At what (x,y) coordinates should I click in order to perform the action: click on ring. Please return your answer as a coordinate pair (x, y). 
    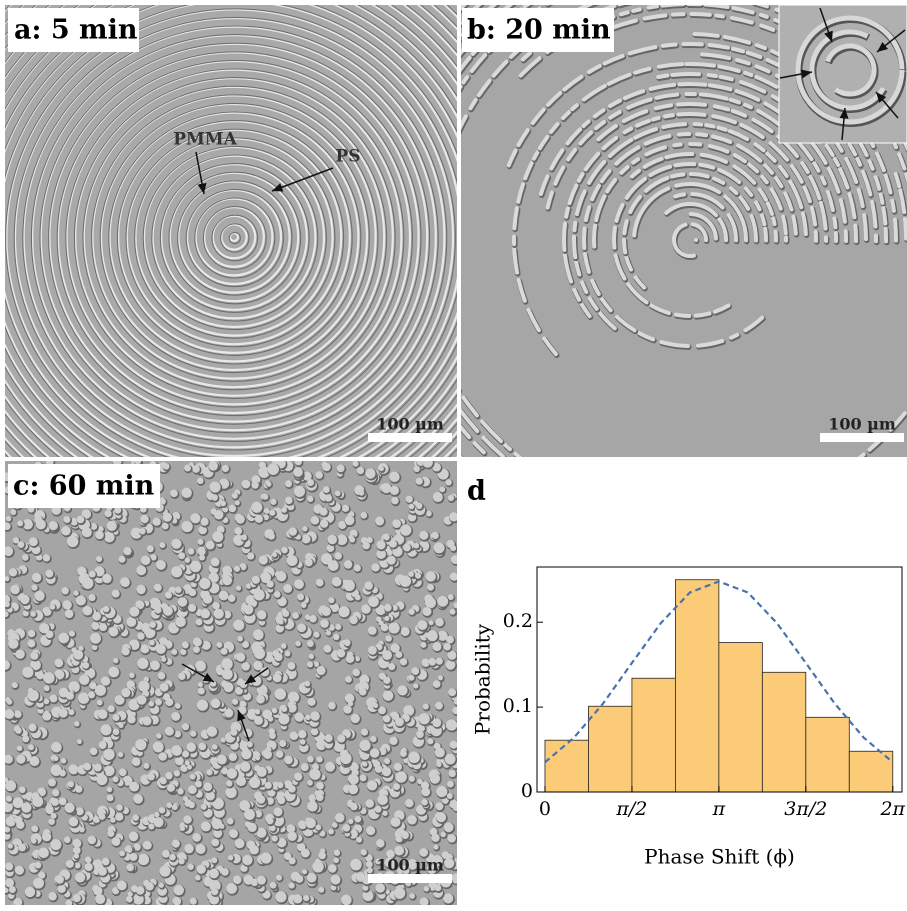
    Looking at the image, I should click on (234, 237).